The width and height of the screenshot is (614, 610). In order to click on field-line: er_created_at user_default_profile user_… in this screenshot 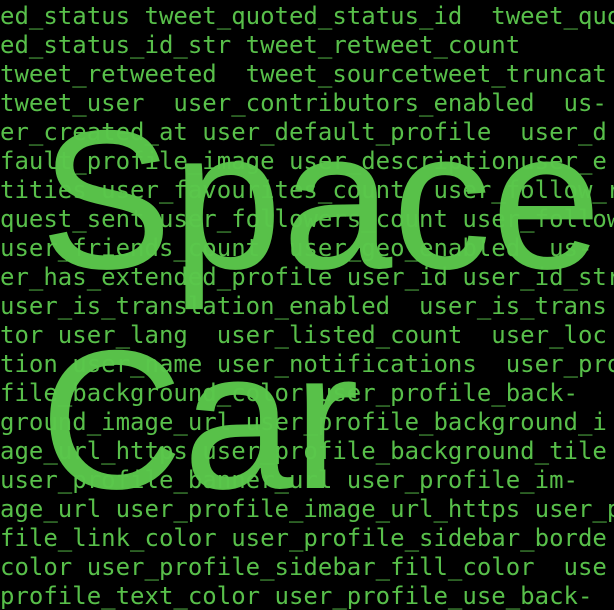, I will do `click(303, 132)`.